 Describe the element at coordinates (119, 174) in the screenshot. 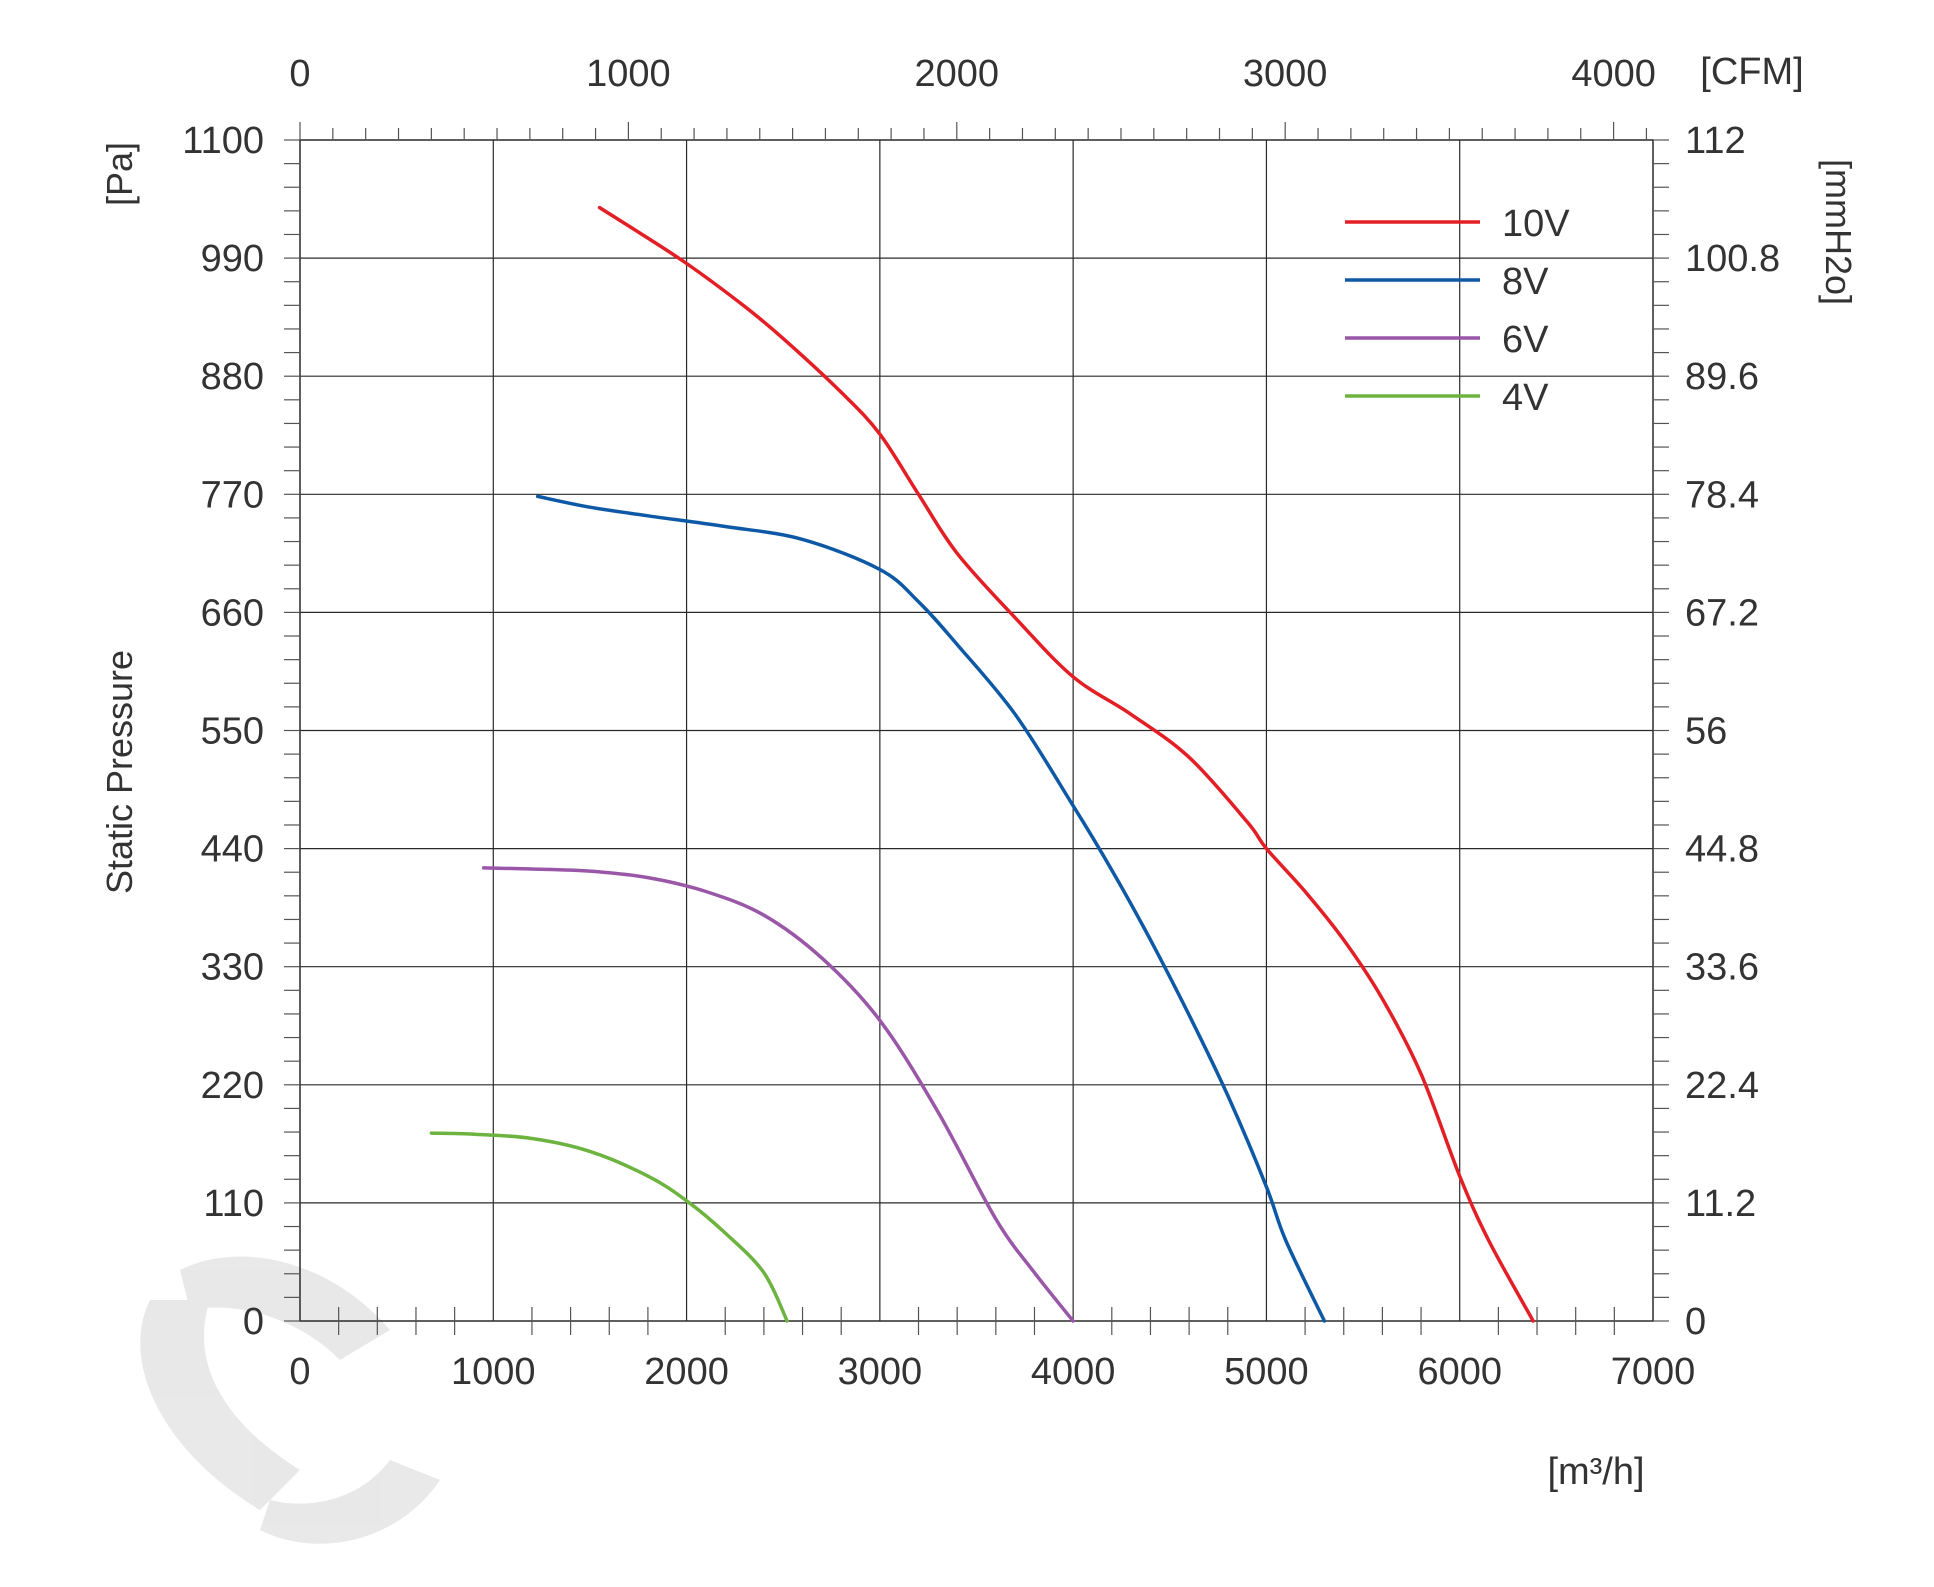

I see `y-axis-unit: [Pa]` at that location.